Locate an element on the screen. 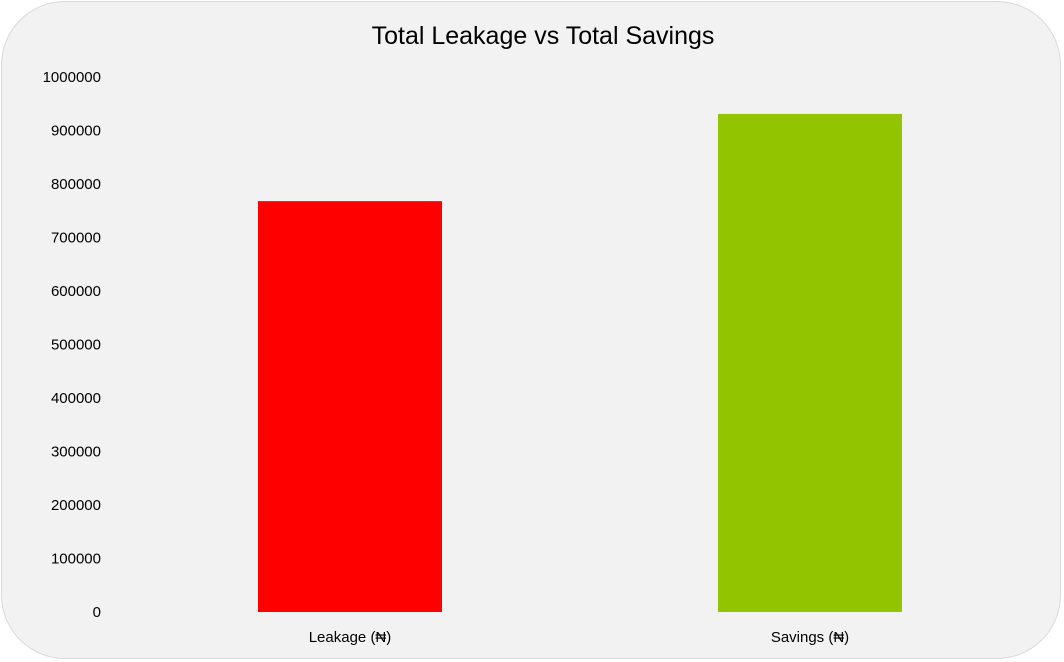 This screenshot has width=1064, height=662. x-category-label: Leakage (₦) is located at coordinates (350, 637).